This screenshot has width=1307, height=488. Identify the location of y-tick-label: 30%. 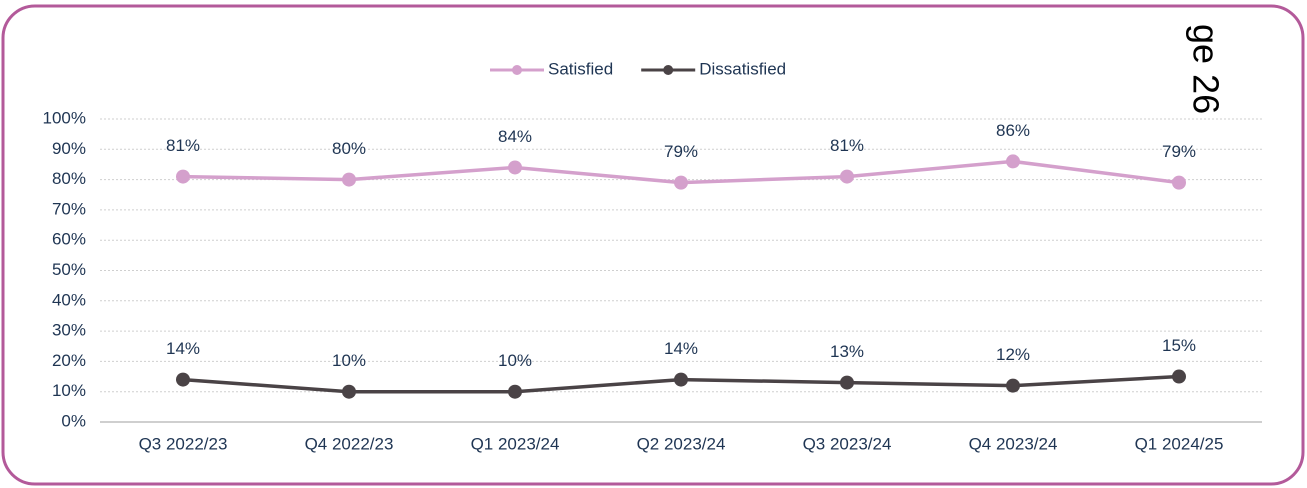
(69, 330).